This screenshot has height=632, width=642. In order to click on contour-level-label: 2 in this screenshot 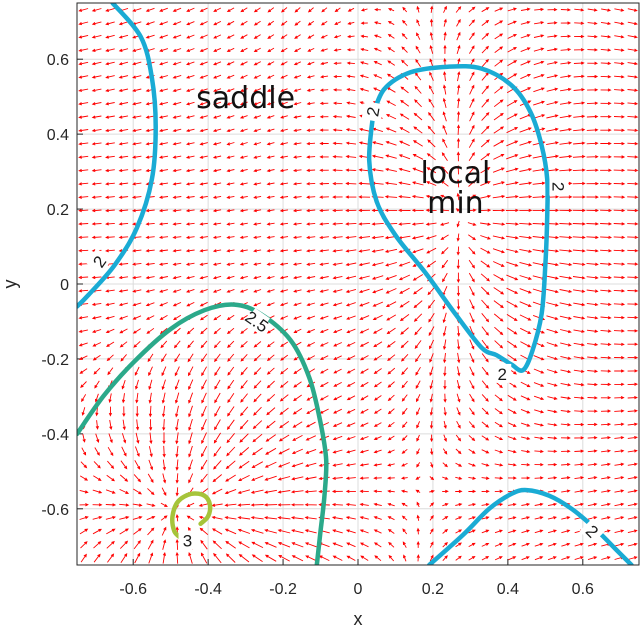, I will do `click(557, 186)`.